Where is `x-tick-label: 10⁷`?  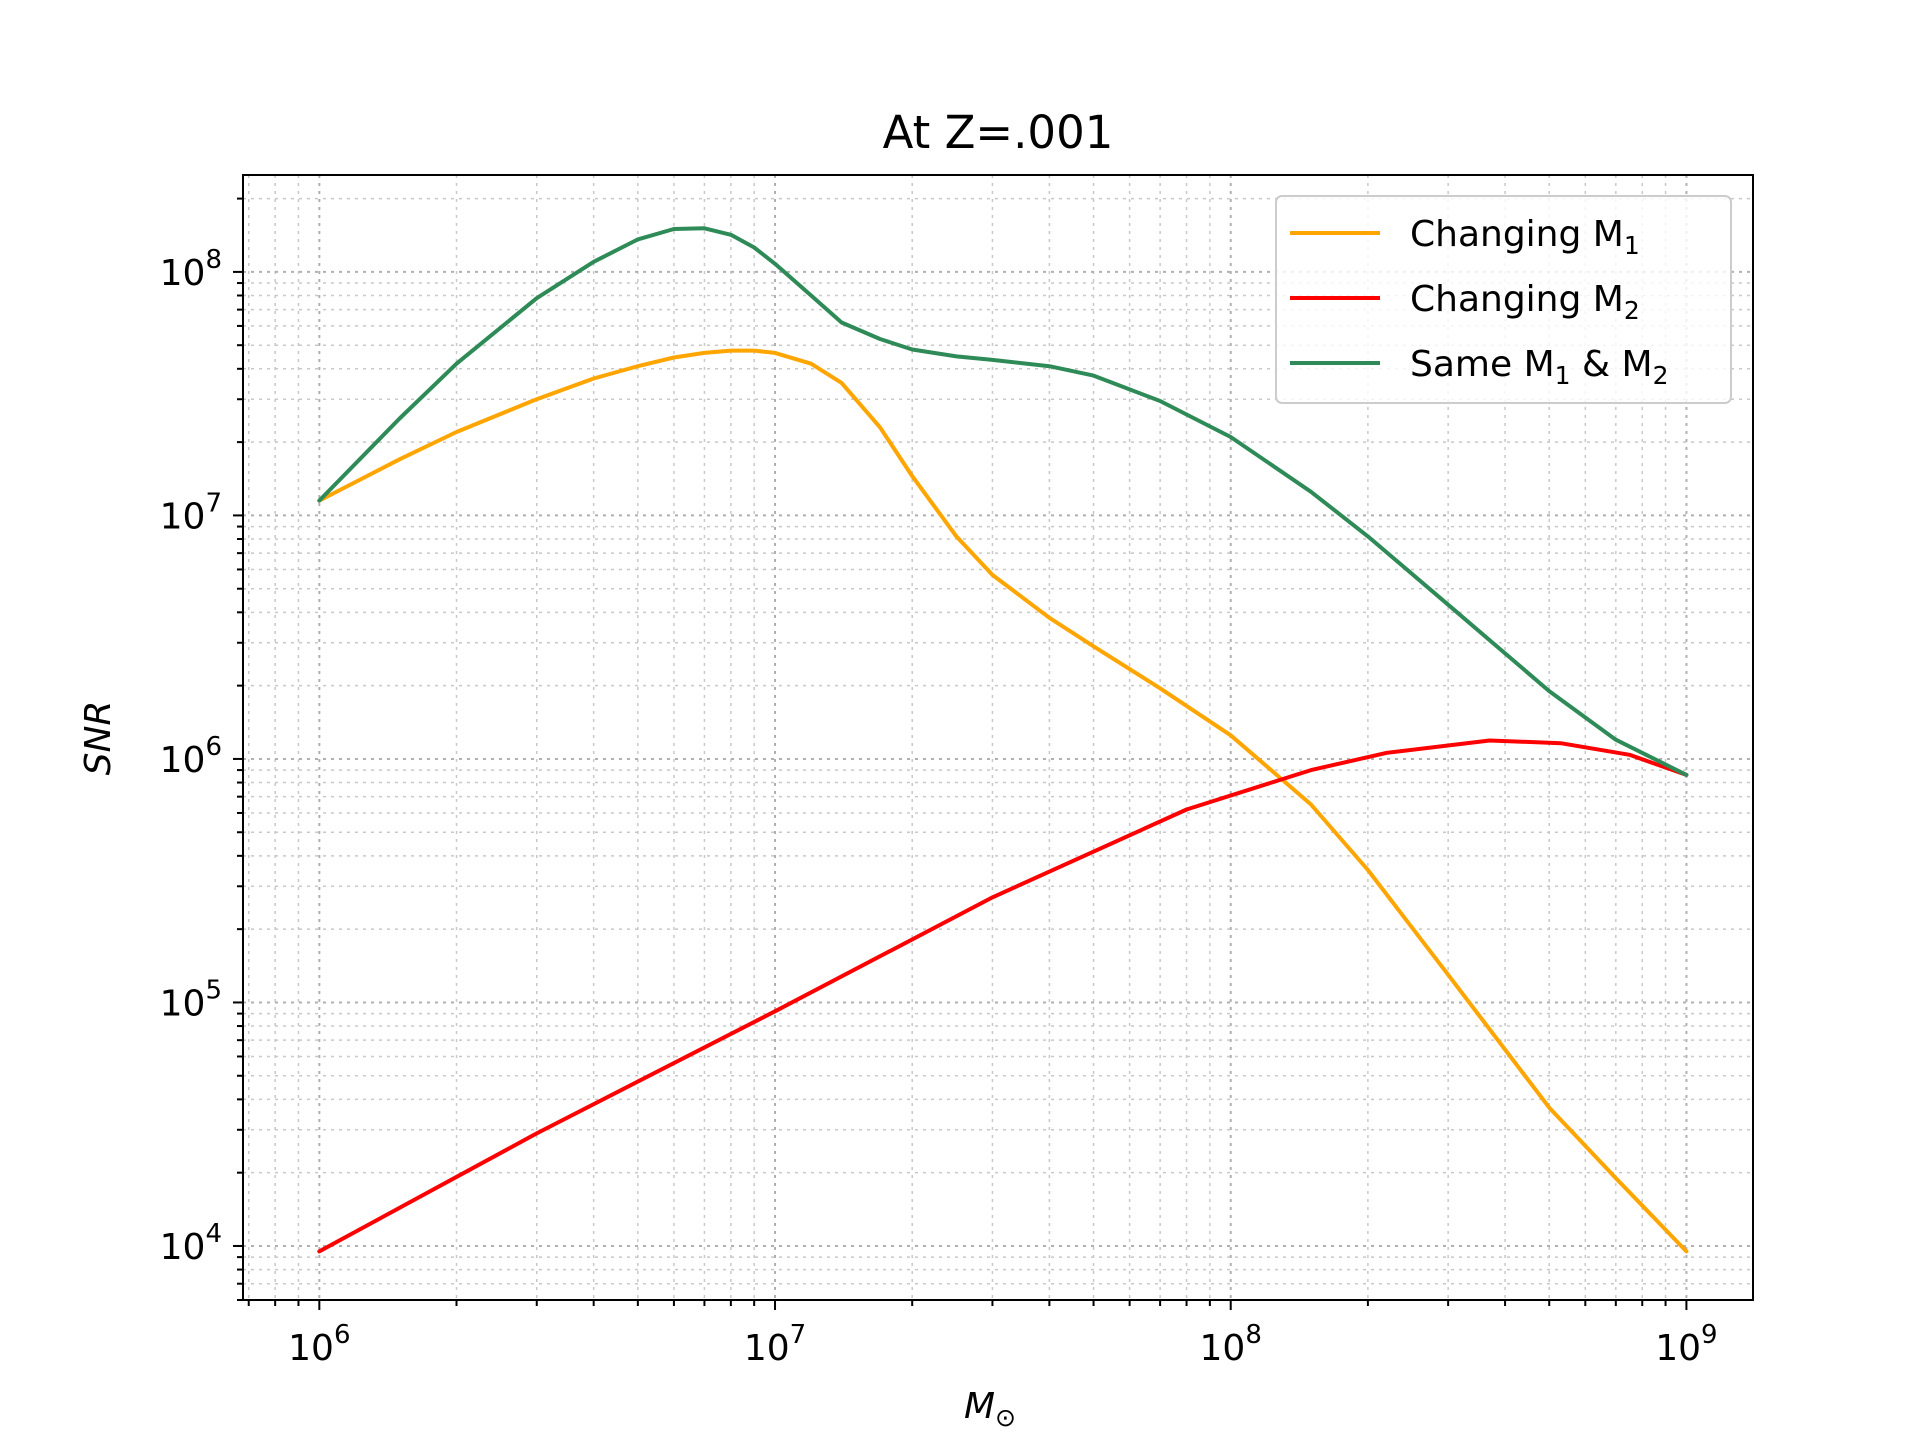 x-tick-label: 10⁷ is located at coordinates (775, 1344).